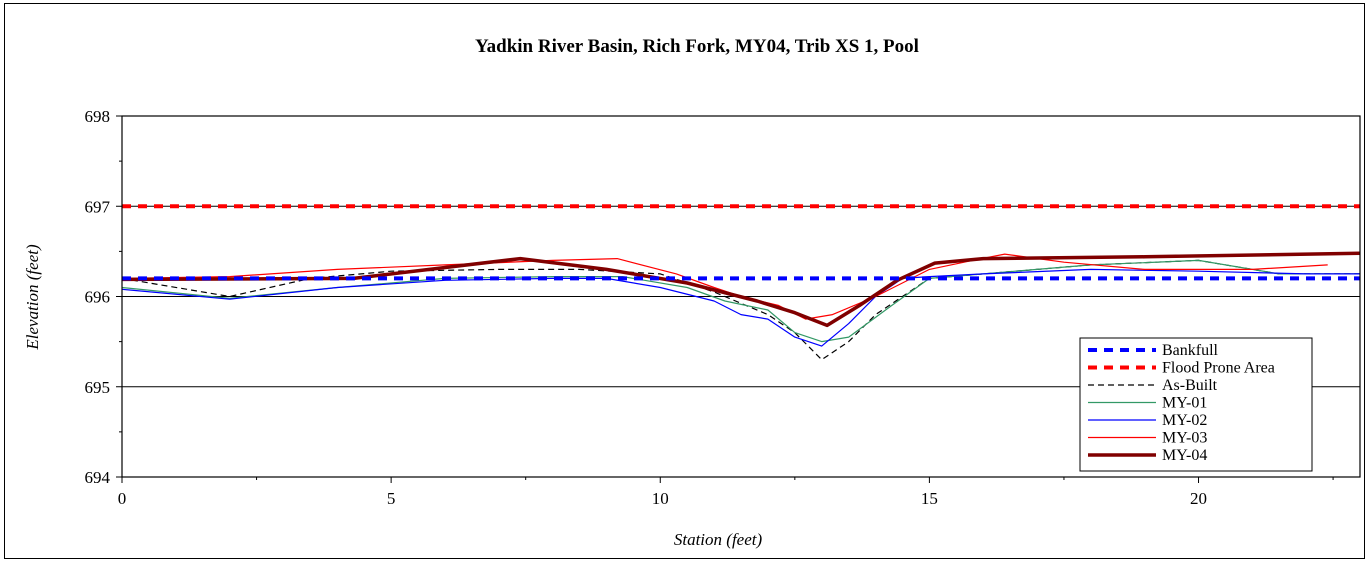 The height and width of the screenshot is (561, 1369). Describe the element at coordinates (726, 492) in the screenshot. I see `x-axis: 0 5 10 15 20` at that location.